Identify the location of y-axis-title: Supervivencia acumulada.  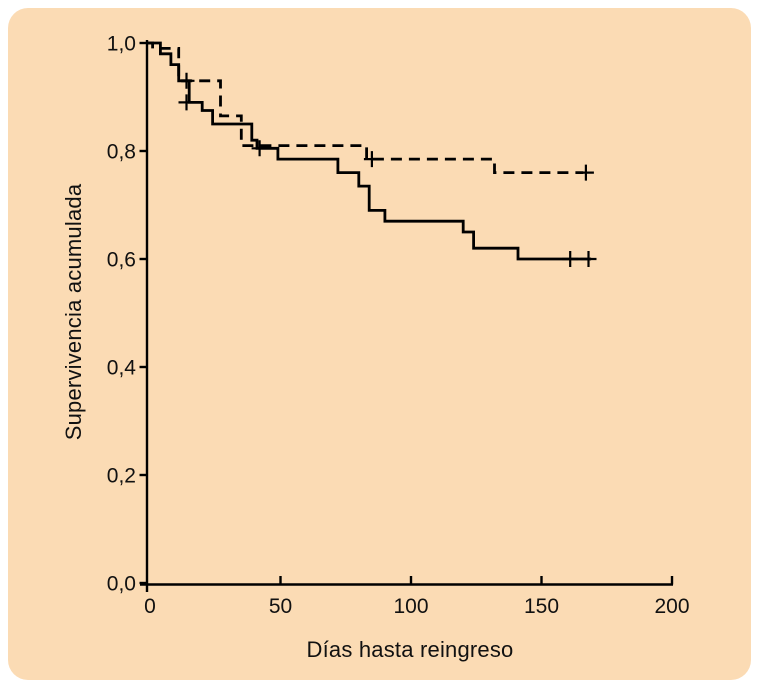
(73, 312).